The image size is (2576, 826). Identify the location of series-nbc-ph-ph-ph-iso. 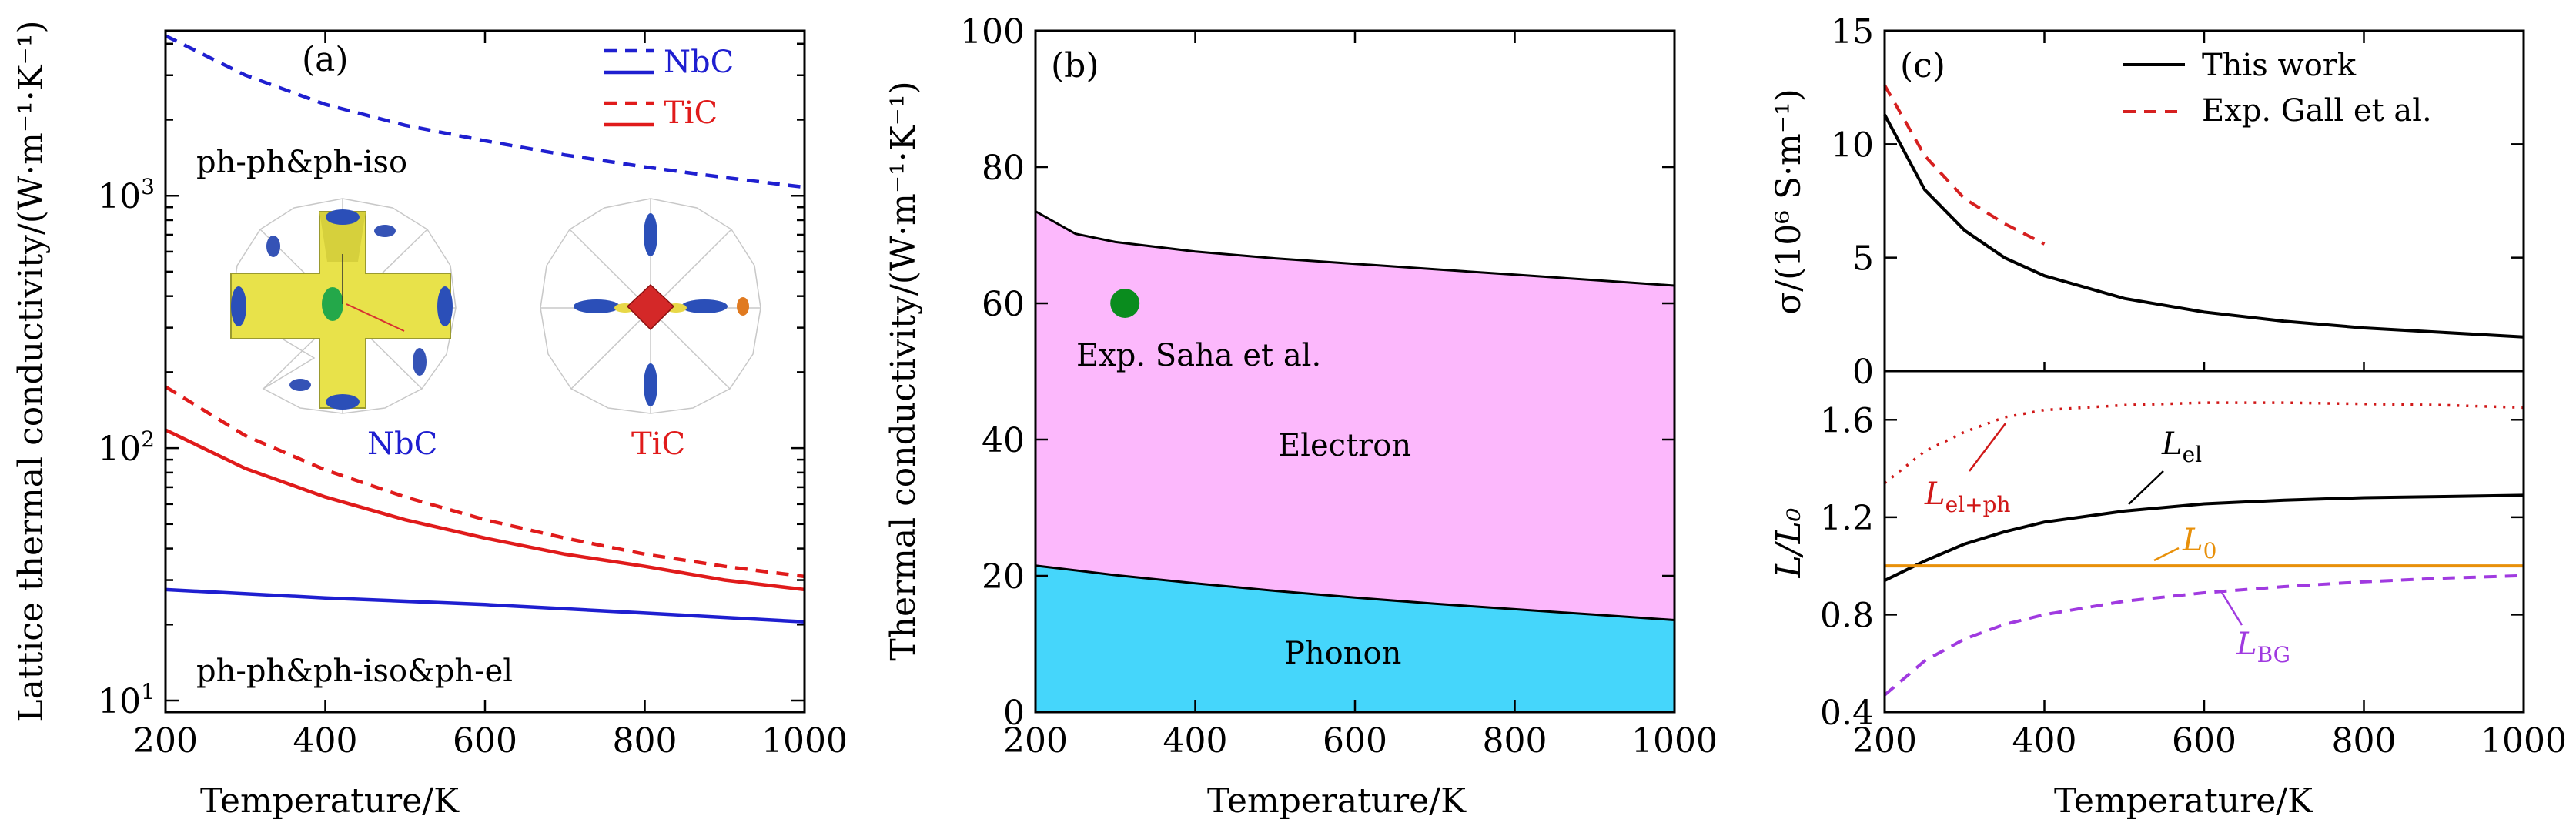
(485, 111).